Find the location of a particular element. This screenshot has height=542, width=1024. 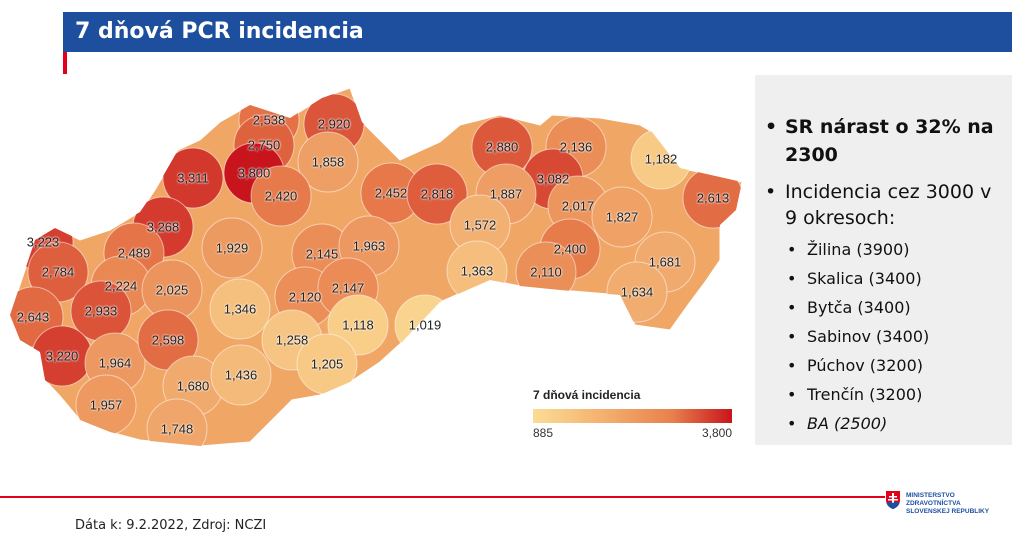

district-item: Žilina (3900) is located at coordinates (883, 249).